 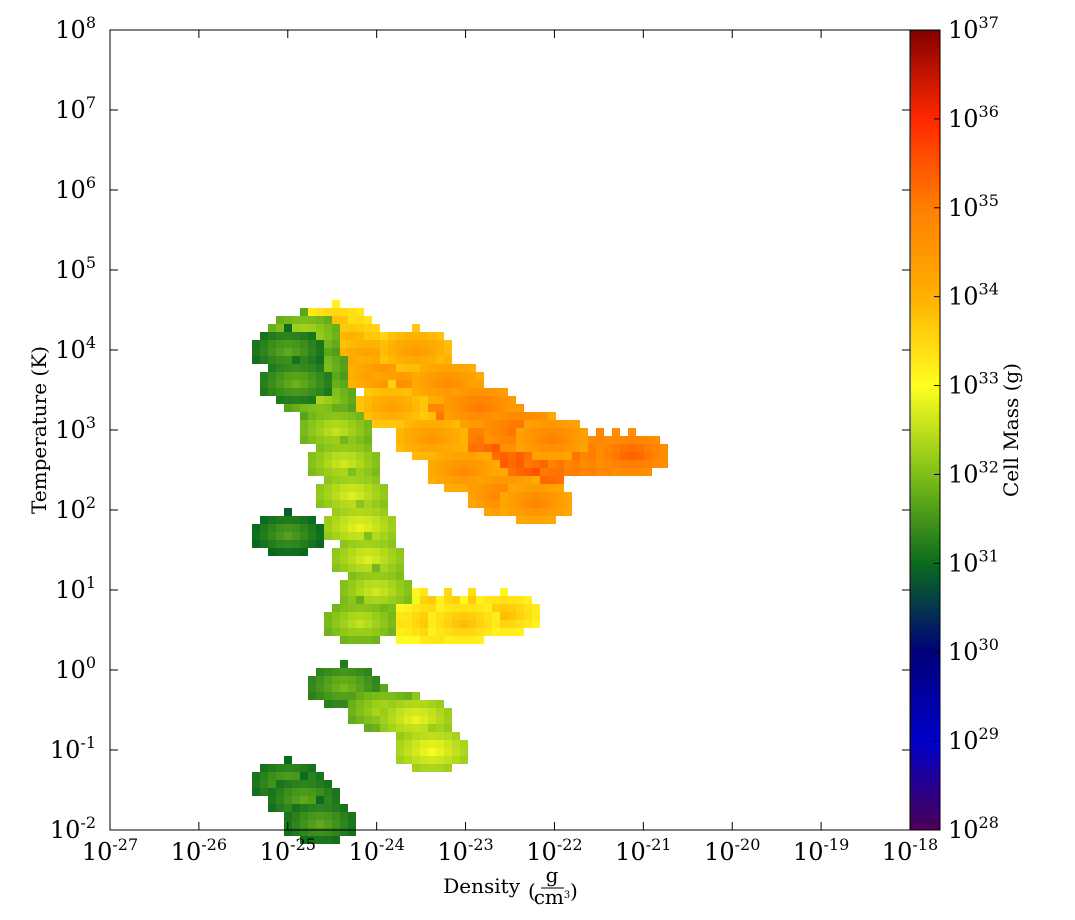 I want to click on x-axis-label: Density, so click(x=481, y=886).